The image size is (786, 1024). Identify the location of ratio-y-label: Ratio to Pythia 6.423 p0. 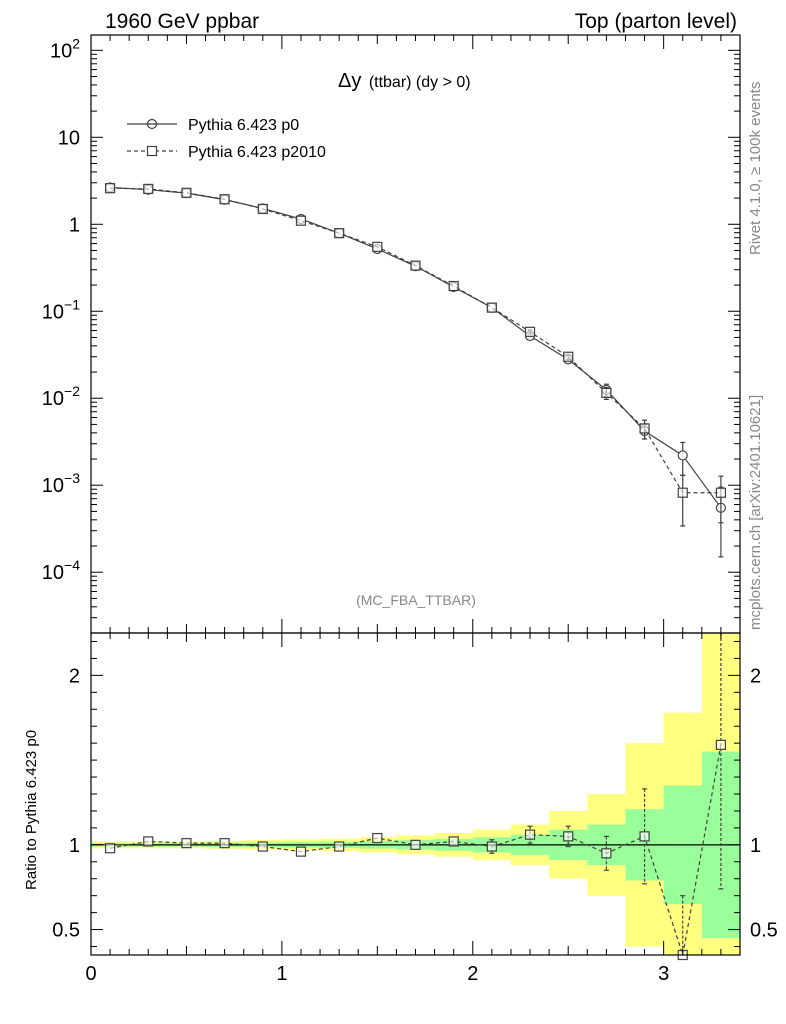
(31, 810).